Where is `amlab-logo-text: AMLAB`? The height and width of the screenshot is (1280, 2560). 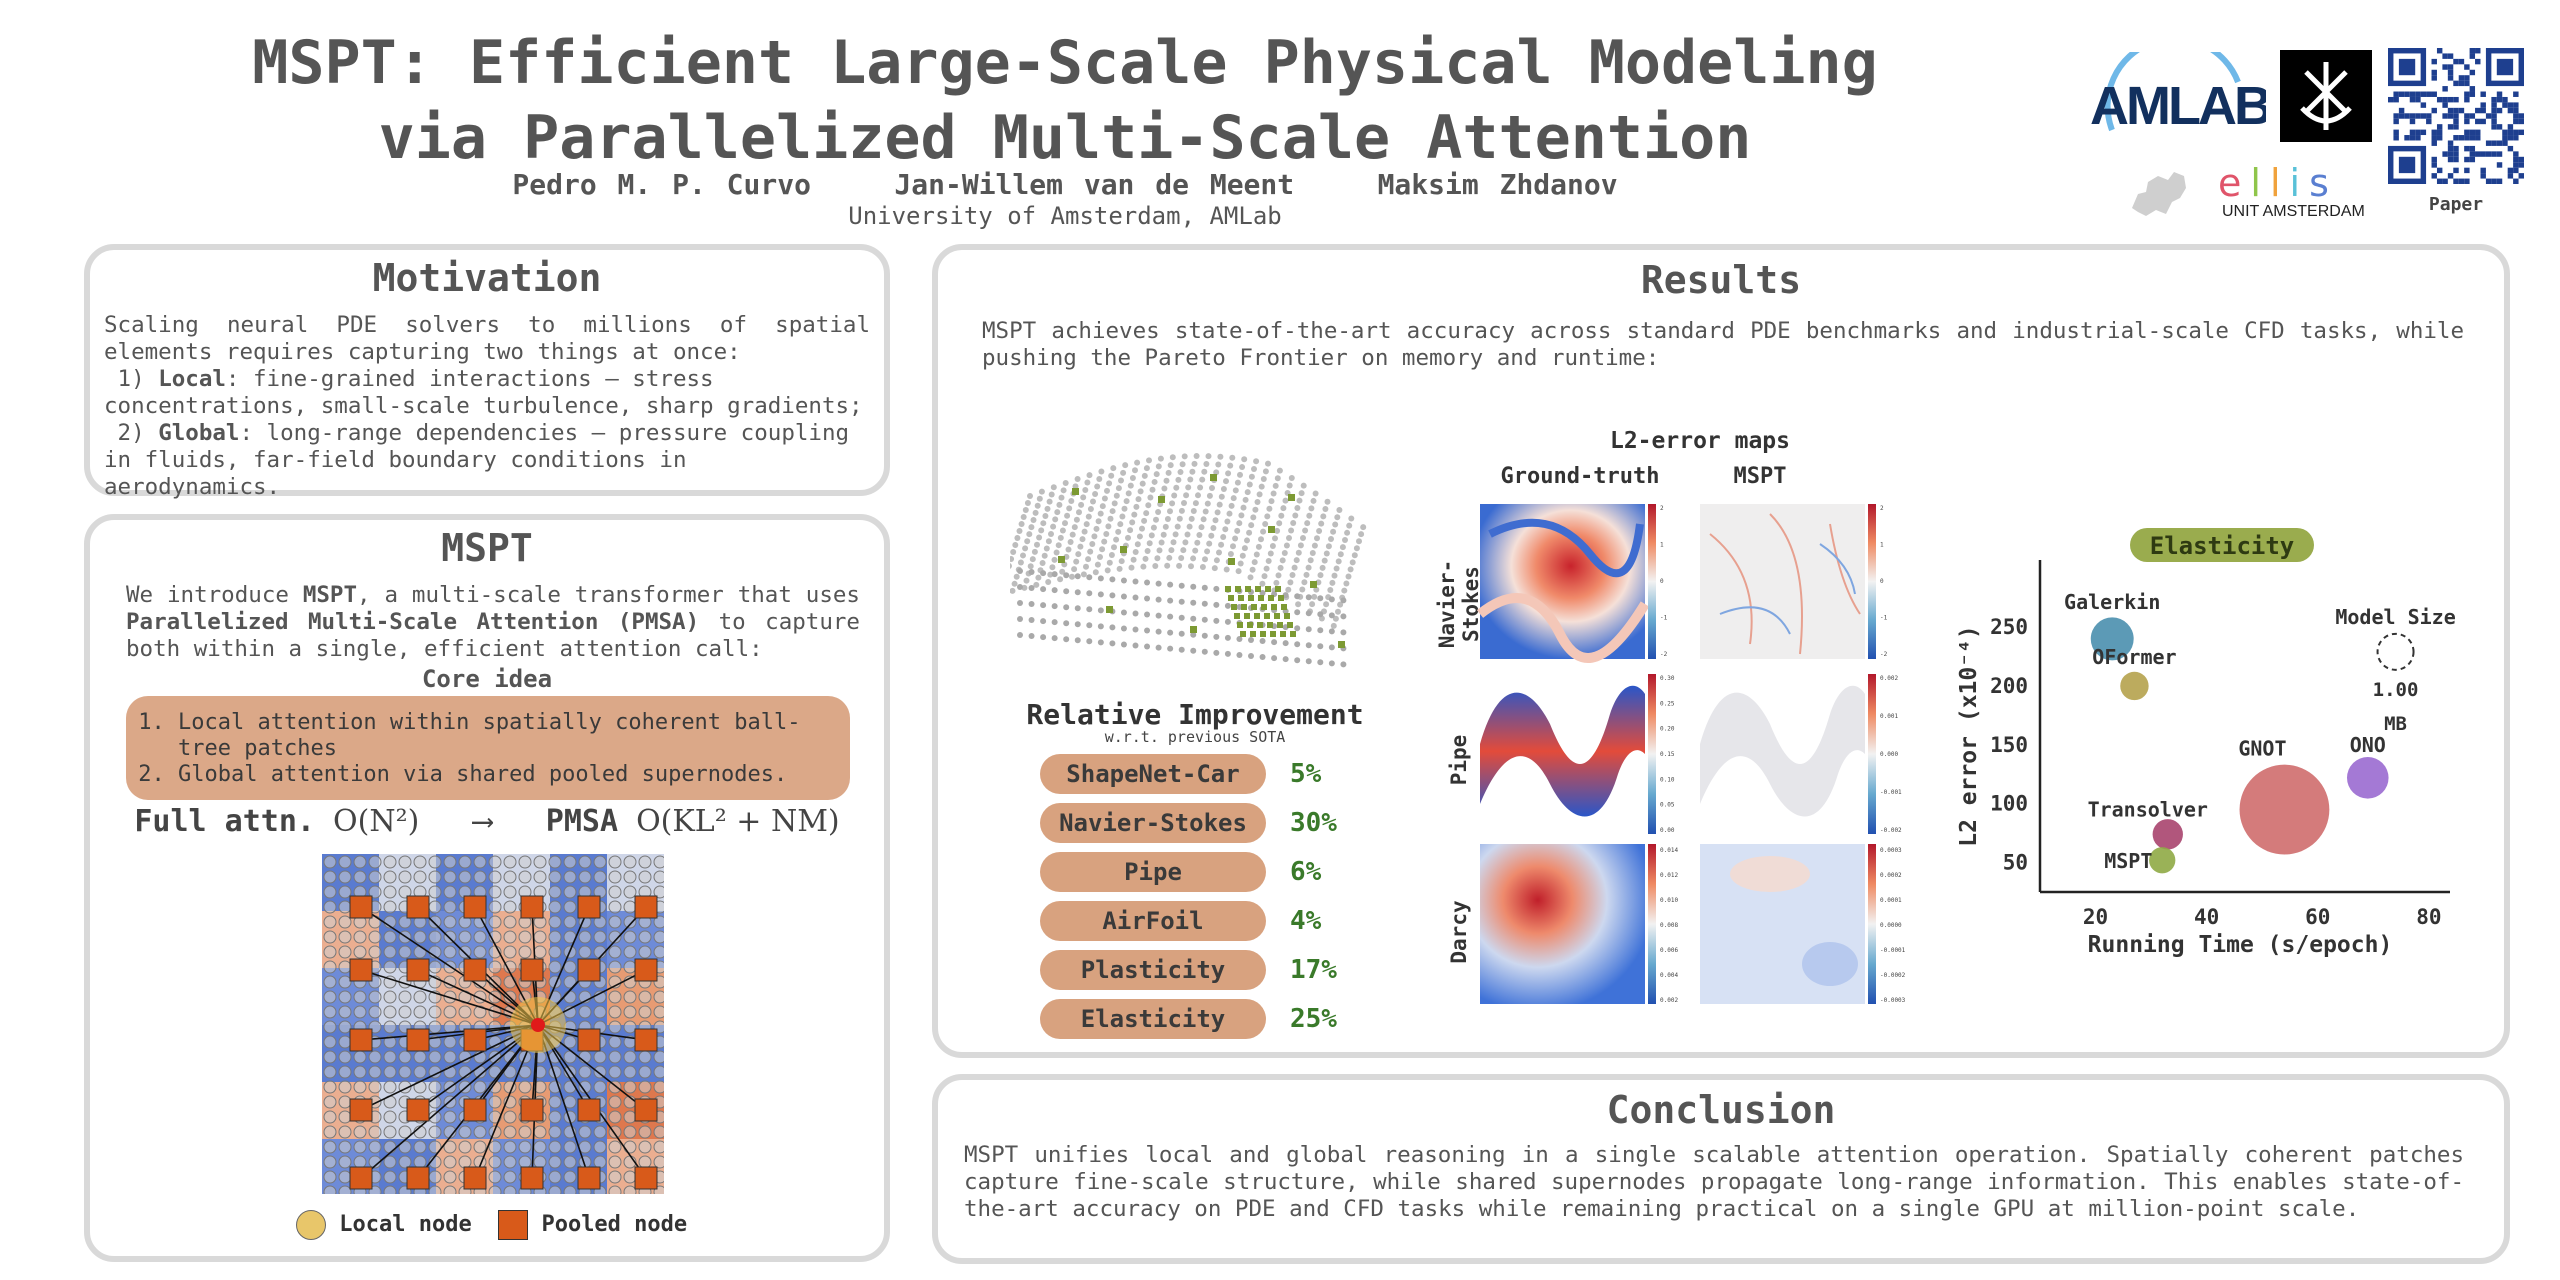
amlab-logo-text: AMLAB is located at coordinates (2178, 106).